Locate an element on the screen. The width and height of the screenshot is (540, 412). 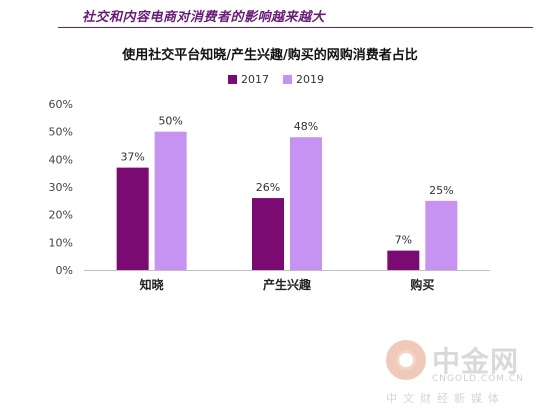
watermark-logo-icon is located at coordinates (406, 360).